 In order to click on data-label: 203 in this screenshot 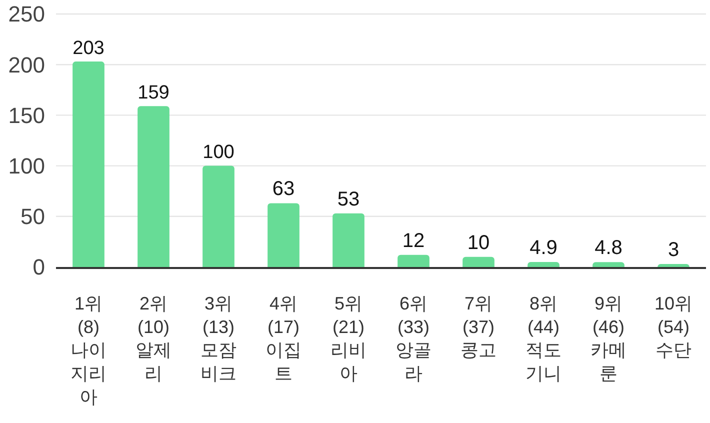, I will do `click(88, 48)`.